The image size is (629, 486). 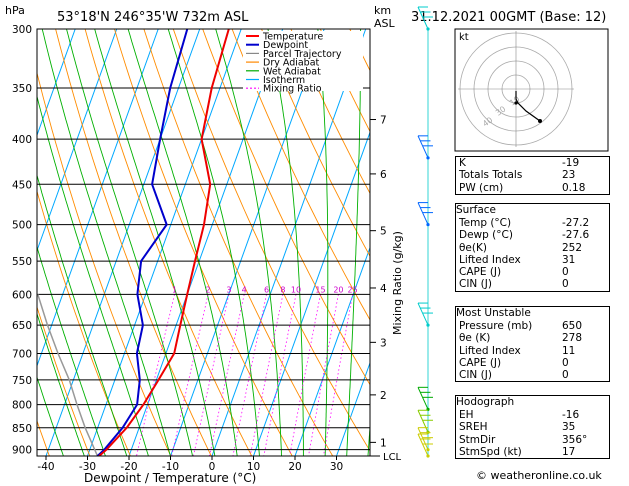 What do you see at coordinates (22, 406) in the screenshot?
I see `pressure-tick-label: 800` at bounding box center [22, 406].